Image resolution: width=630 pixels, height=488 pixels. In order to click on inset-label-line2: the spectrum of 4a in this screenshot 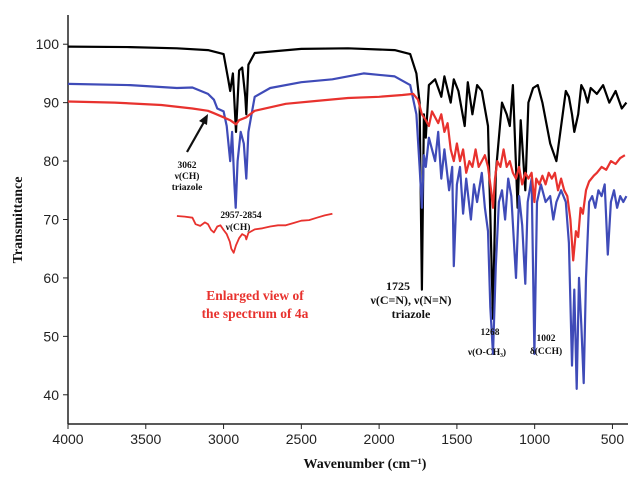, I will do `click(255, 313)`.